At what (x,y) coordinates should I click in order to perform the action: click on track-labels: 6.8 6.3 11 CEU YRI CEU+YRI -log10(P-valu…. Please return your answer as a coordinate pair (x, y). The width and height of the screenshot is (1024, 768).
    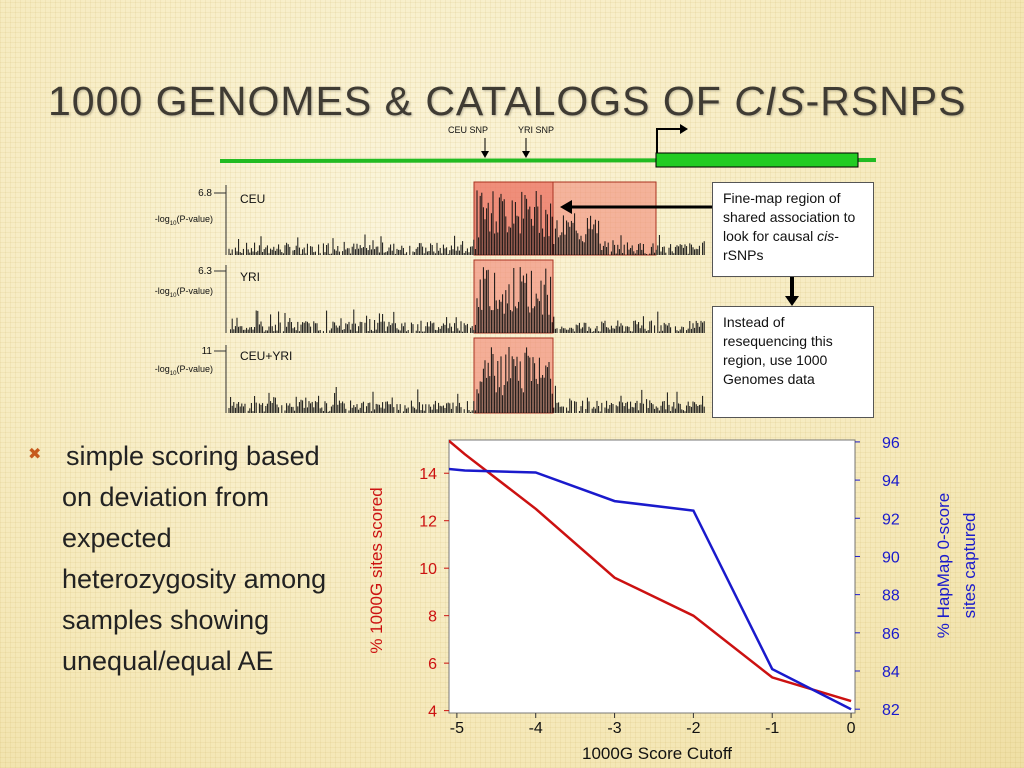
    Looking at the image, I should click on (223, 299).